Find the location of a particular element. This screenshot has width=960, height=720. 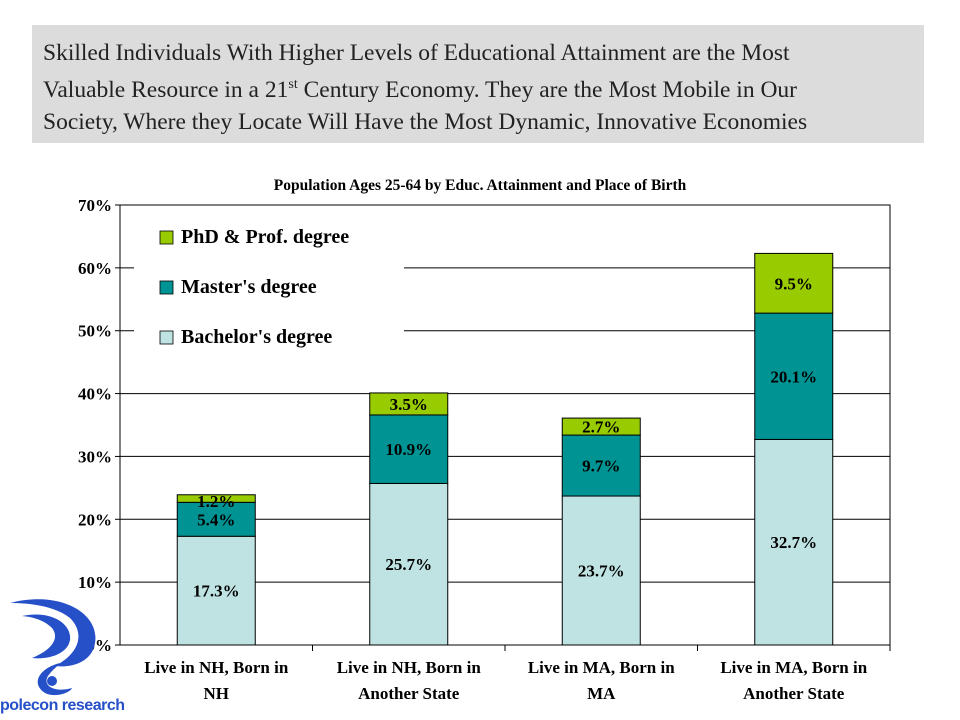

data-label: 1.2% is located at coordinates (216, 501).